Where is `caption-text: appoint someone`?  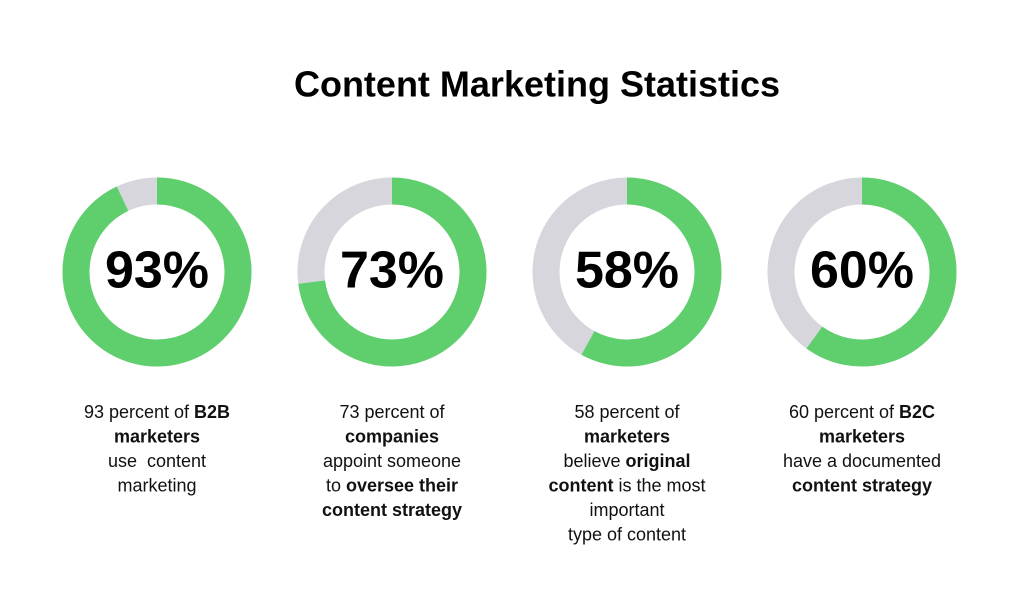
caption-text: appoint someone is located at coordinates (392, 461).